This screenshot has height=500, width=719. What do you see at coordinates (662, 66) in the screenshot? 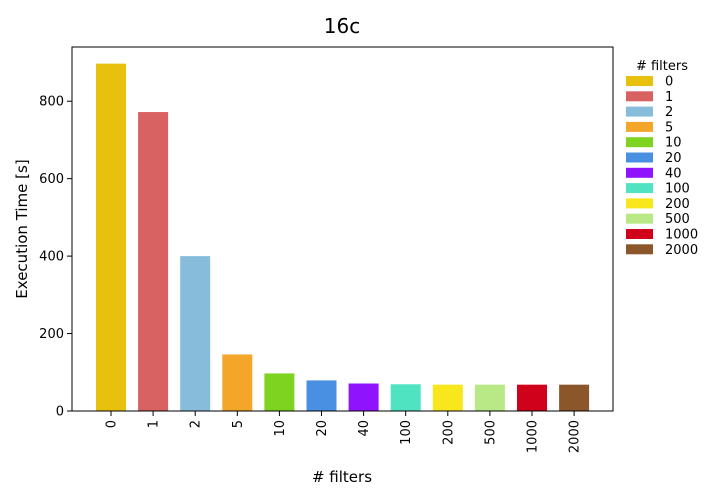
I see `legend-title: # filters` at bounding box center [662, 66].